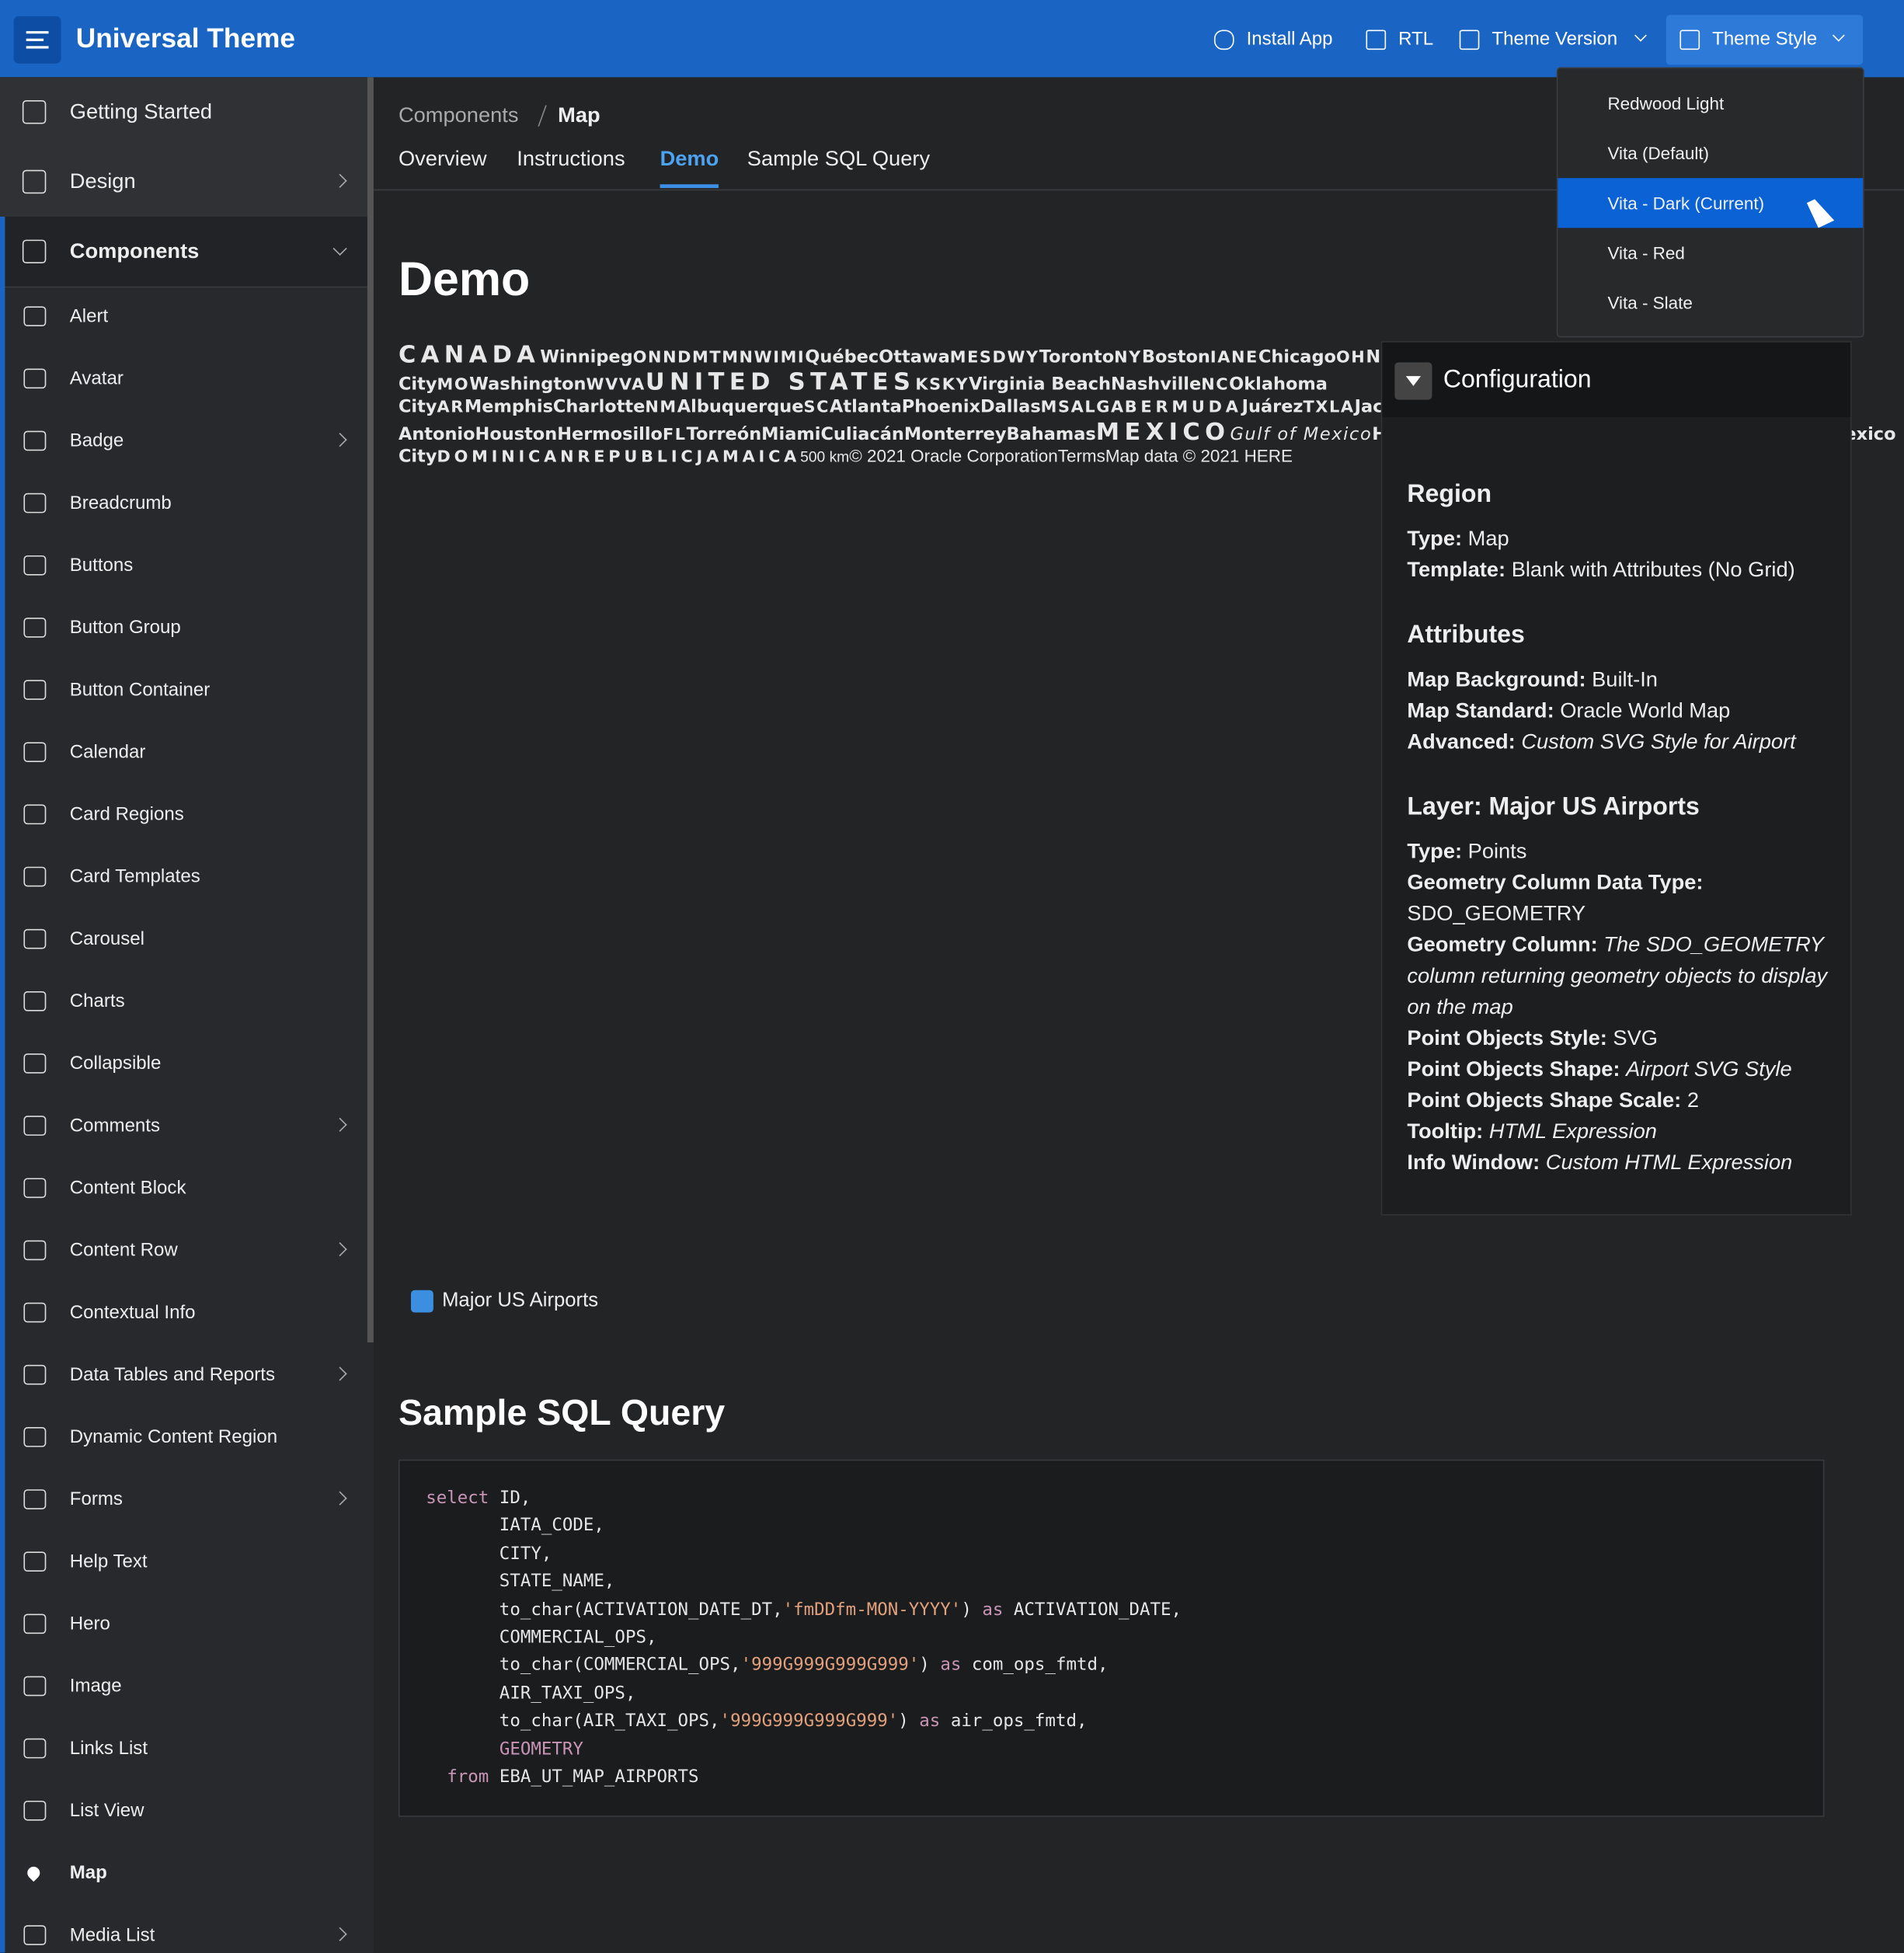 Image resolution: width=1904 pixels, height=1953 pixels. What do you see at coordinates (184, 752) in the screenshot?
I see `nav-item: Calendar` at bounding box center [184, 752].